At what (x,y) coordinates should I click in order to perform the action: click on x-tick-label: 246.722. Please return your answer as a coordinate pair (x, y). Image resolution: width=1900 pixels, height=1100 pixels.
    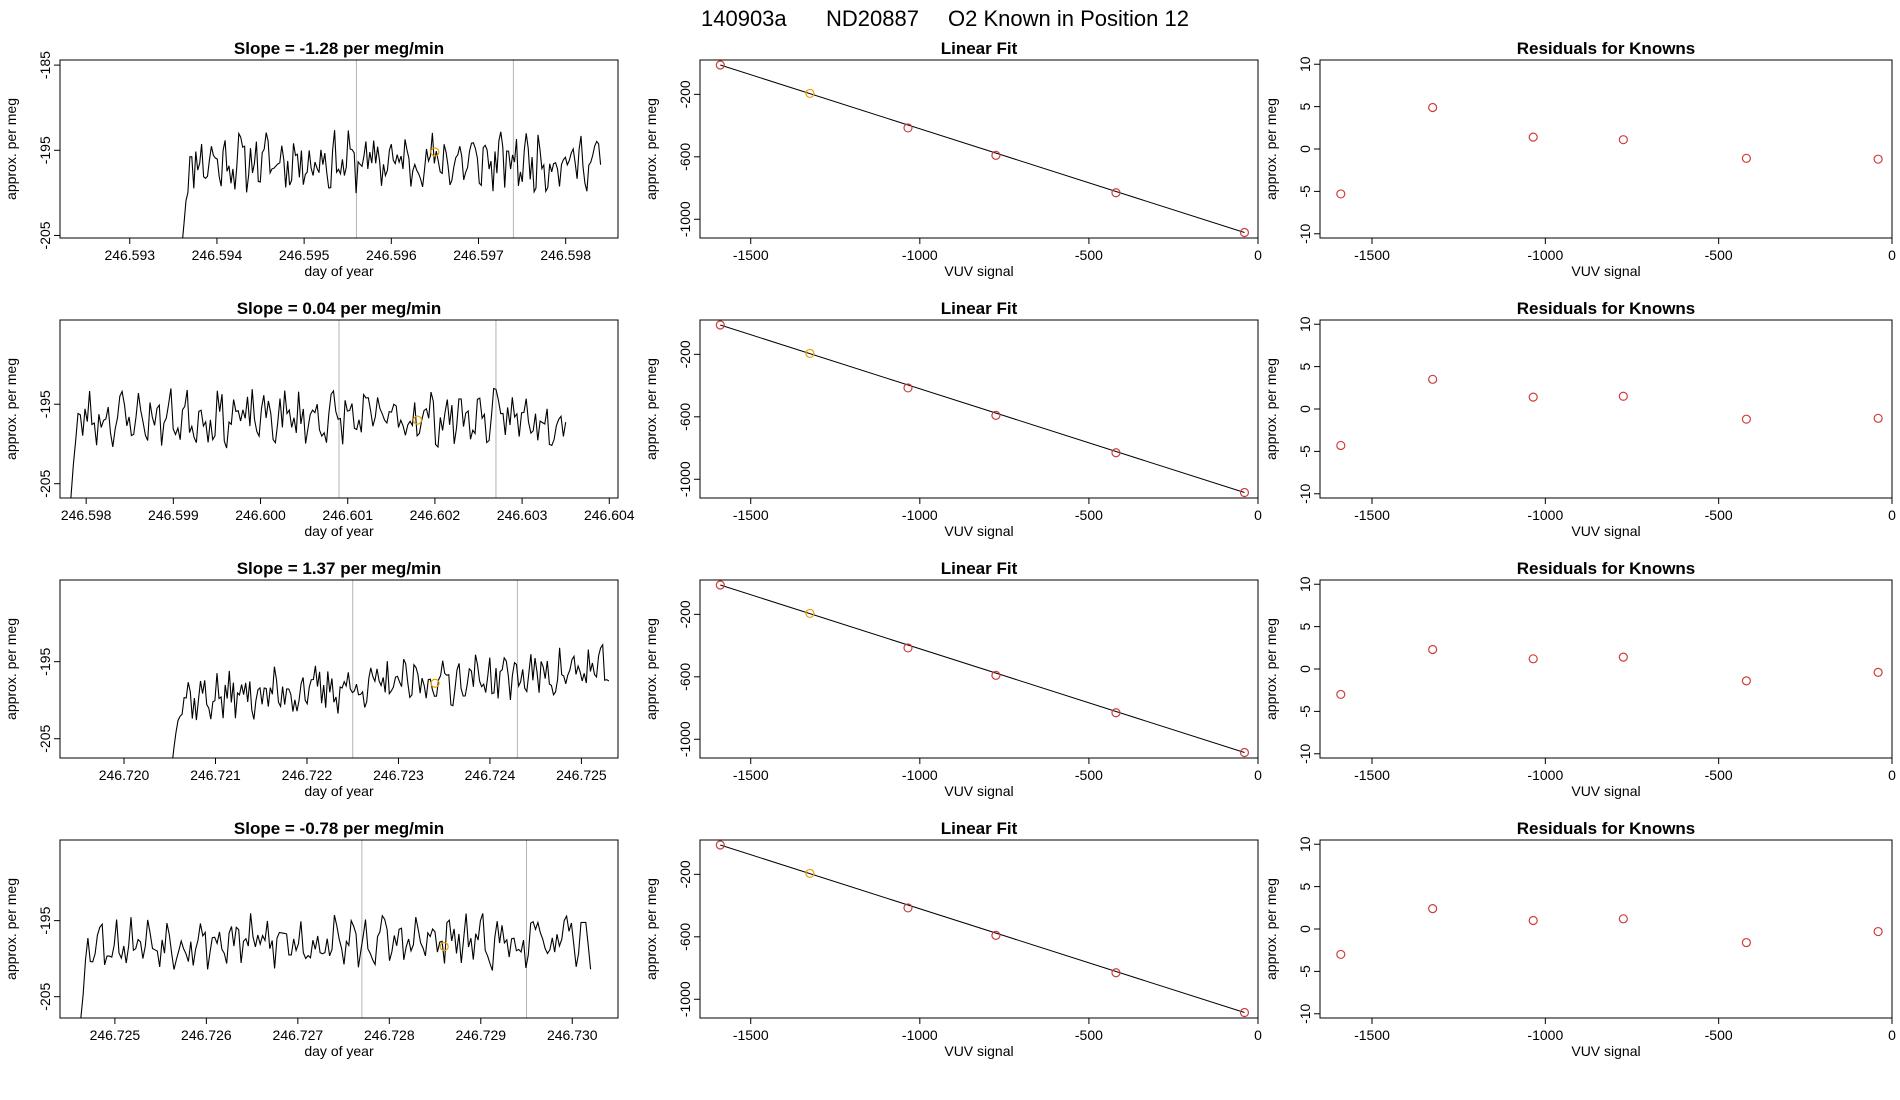
    Looking at the image, I should click on (307, 775).